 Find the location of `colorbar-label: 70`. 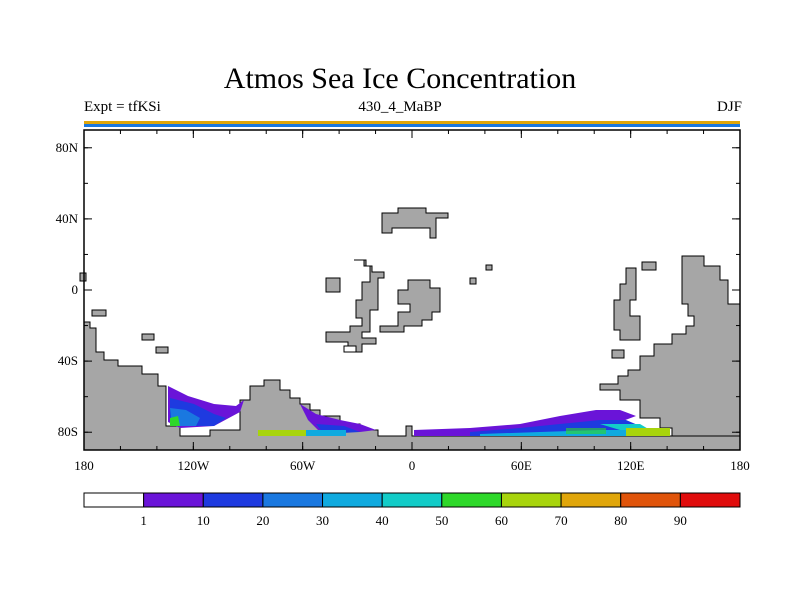

colorbar-label: 70 is located at coordinates (561, 520).